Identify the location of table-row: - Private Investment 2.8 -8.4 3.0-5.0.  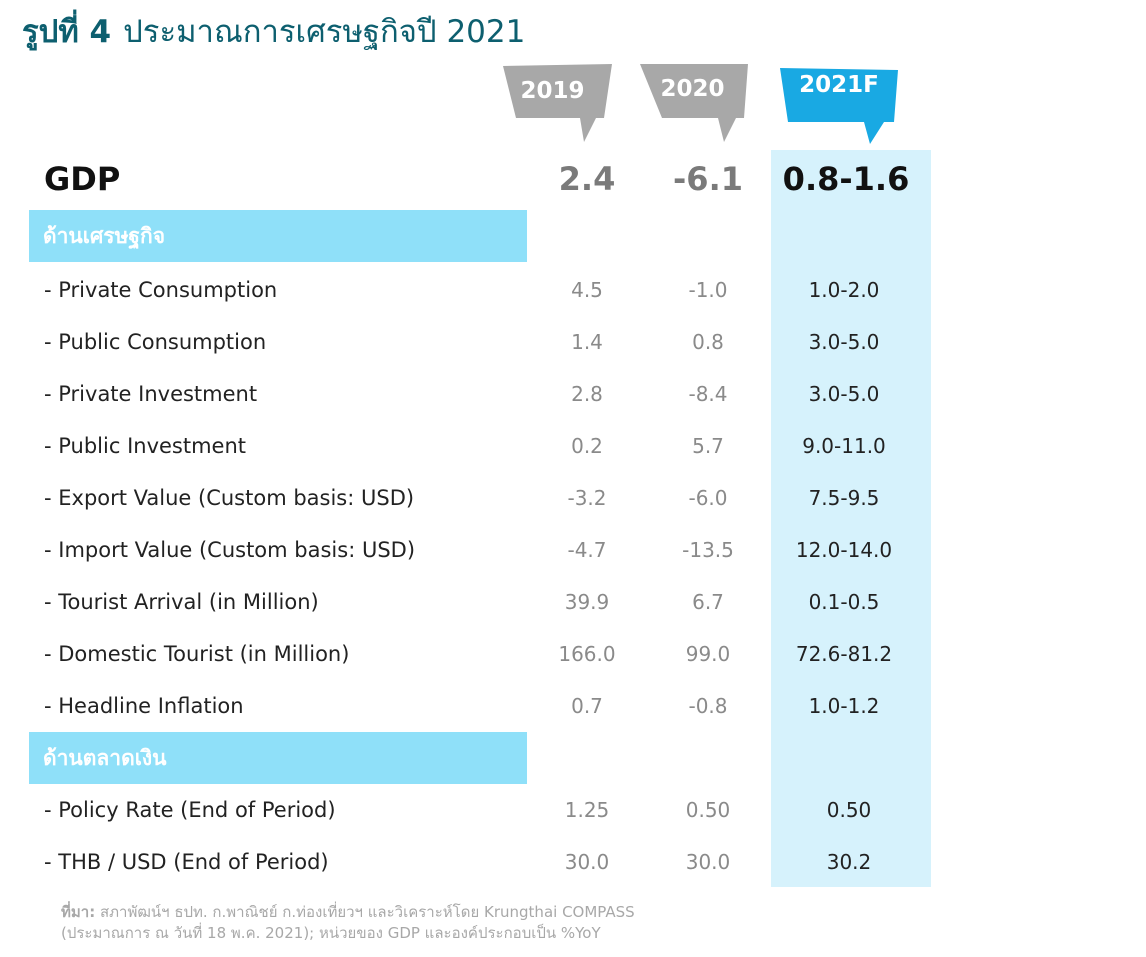
(573, 394).